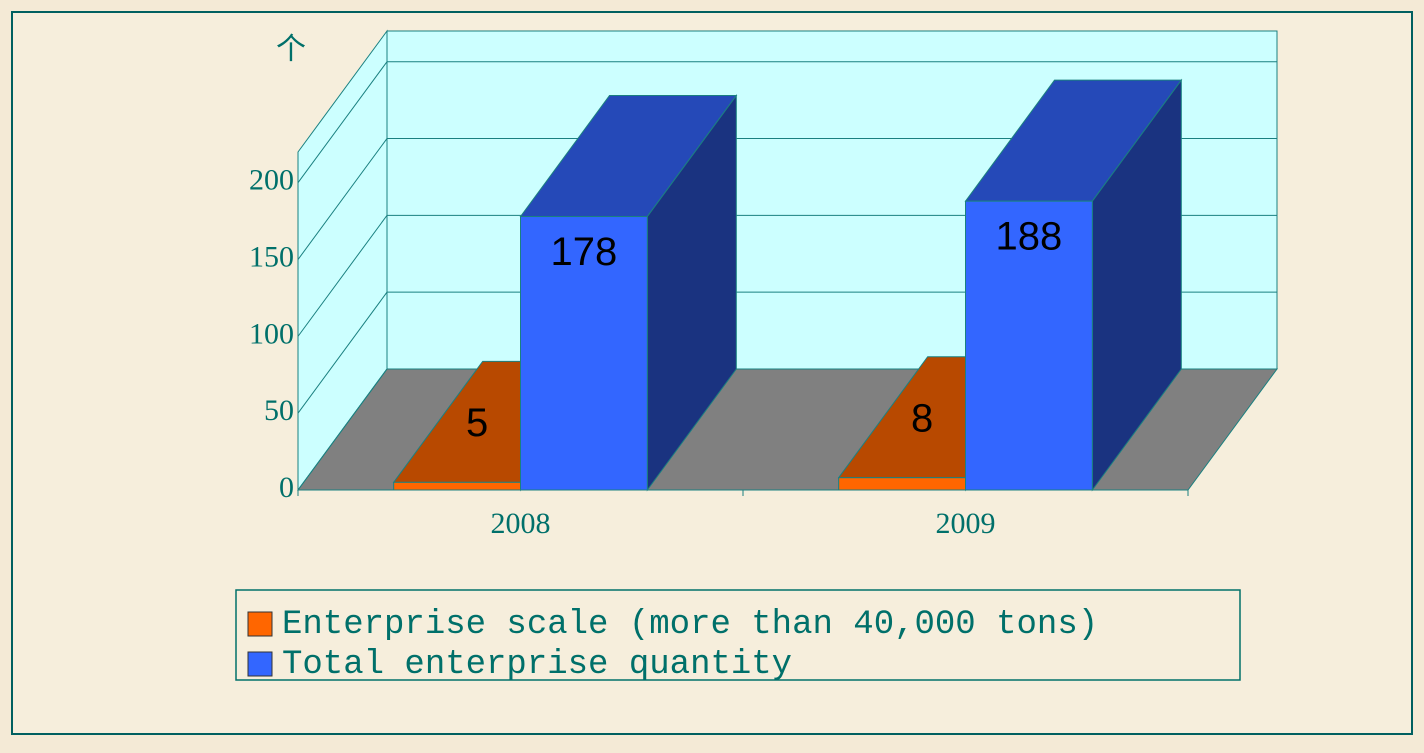 This screenshot has height=753, width=1424. What do you see at coordinates (286, 487) in the screenshot?
I see `y-tick-label: 0` at bounding box center [286, 487].